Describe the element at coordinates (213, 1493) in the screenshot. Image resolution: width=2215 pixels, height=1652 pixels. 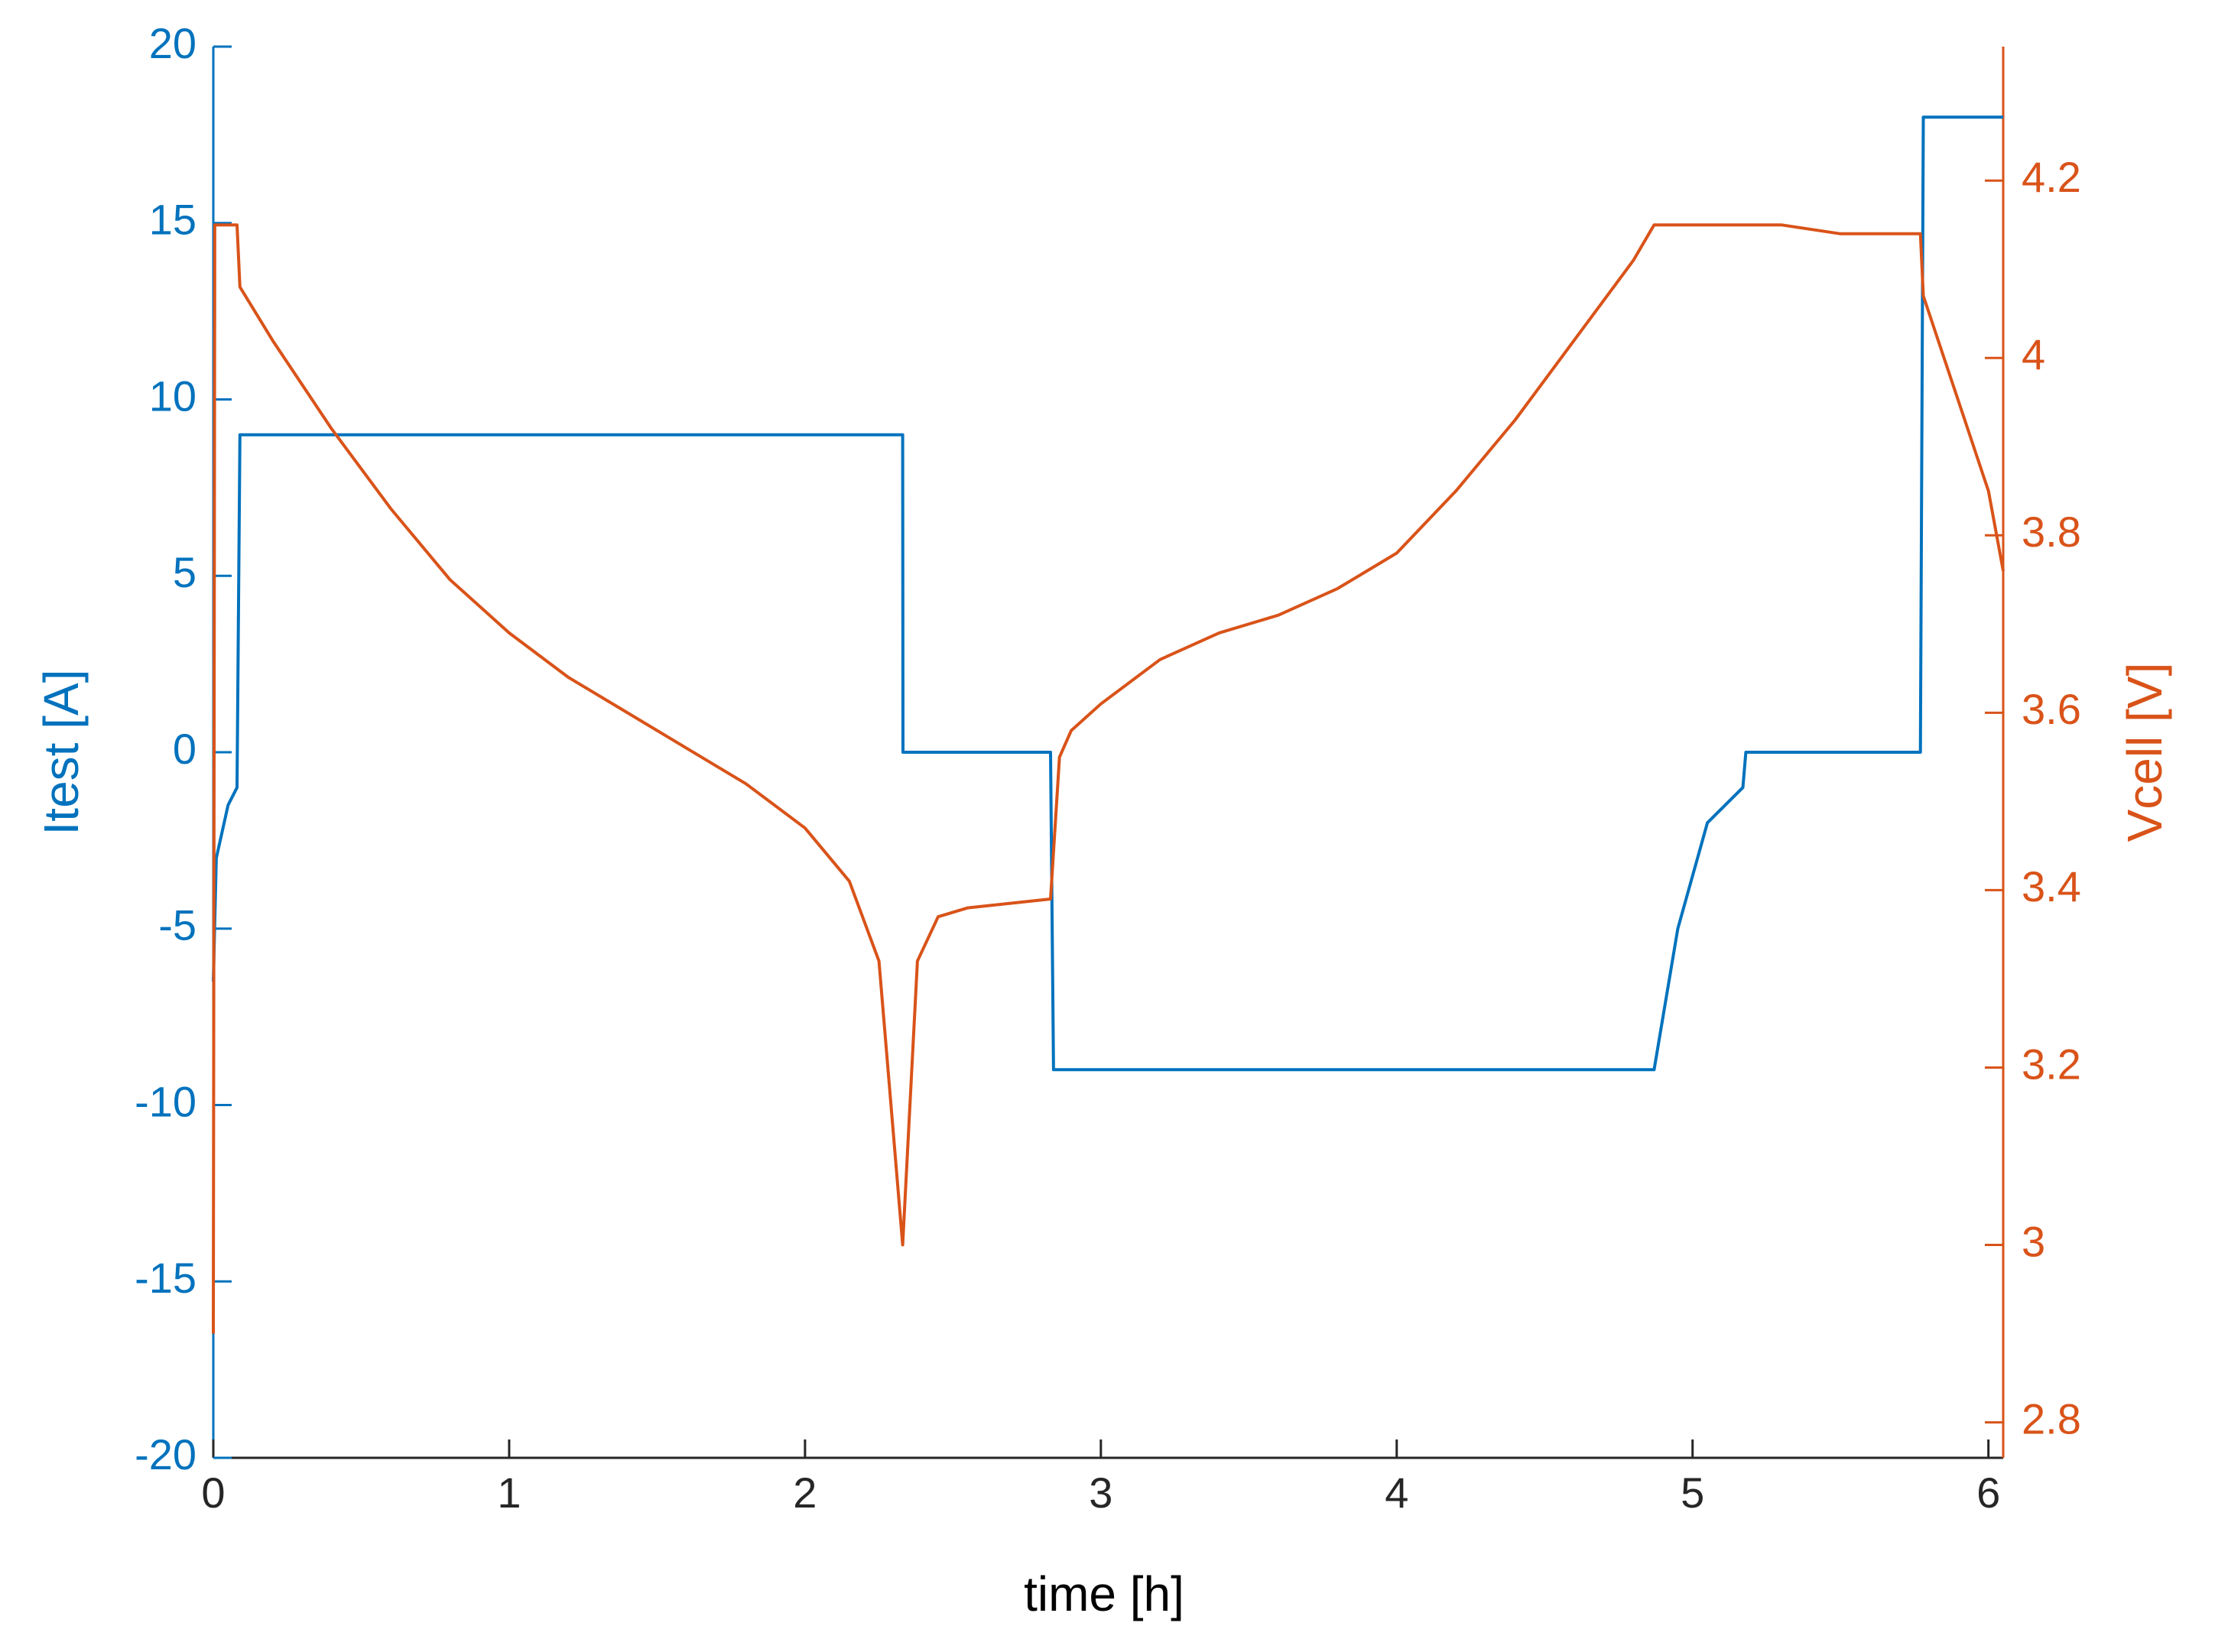
I see `x-tick-label: 0` at that location.